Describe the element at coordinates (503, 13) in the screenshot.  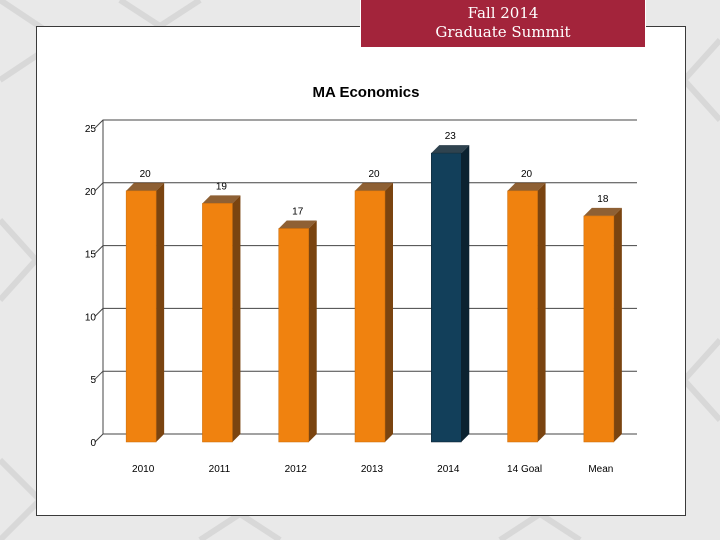
I see `banner-line-1: Fall 2014` at that location.